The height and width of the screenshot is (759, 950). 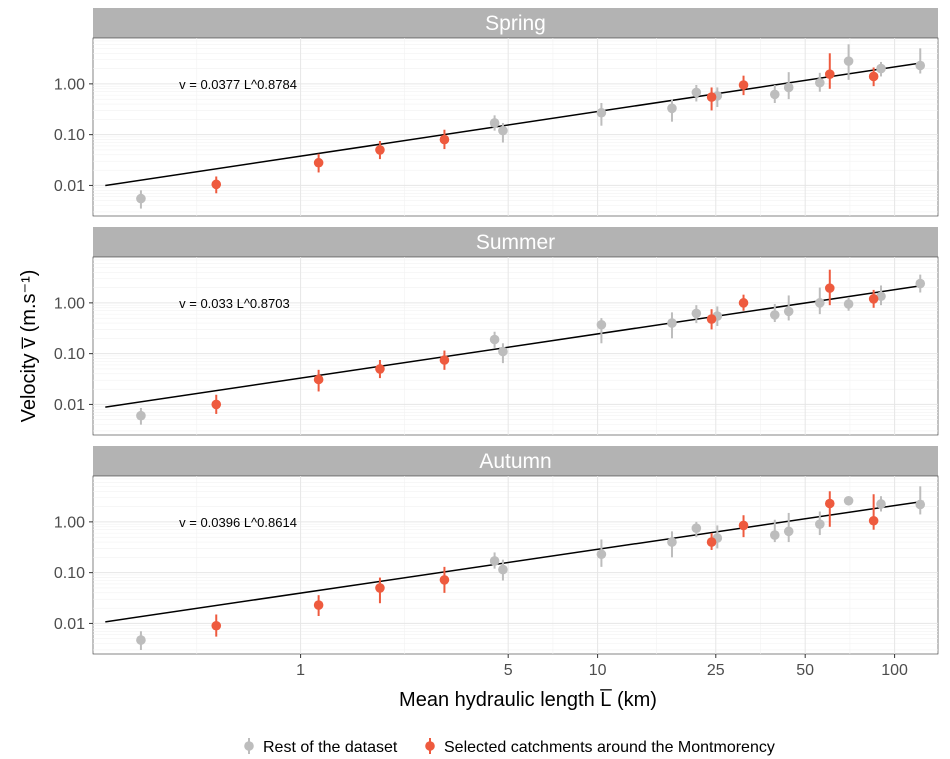 I want to click on x-tick-label: 50, so click(x=805, y=670).